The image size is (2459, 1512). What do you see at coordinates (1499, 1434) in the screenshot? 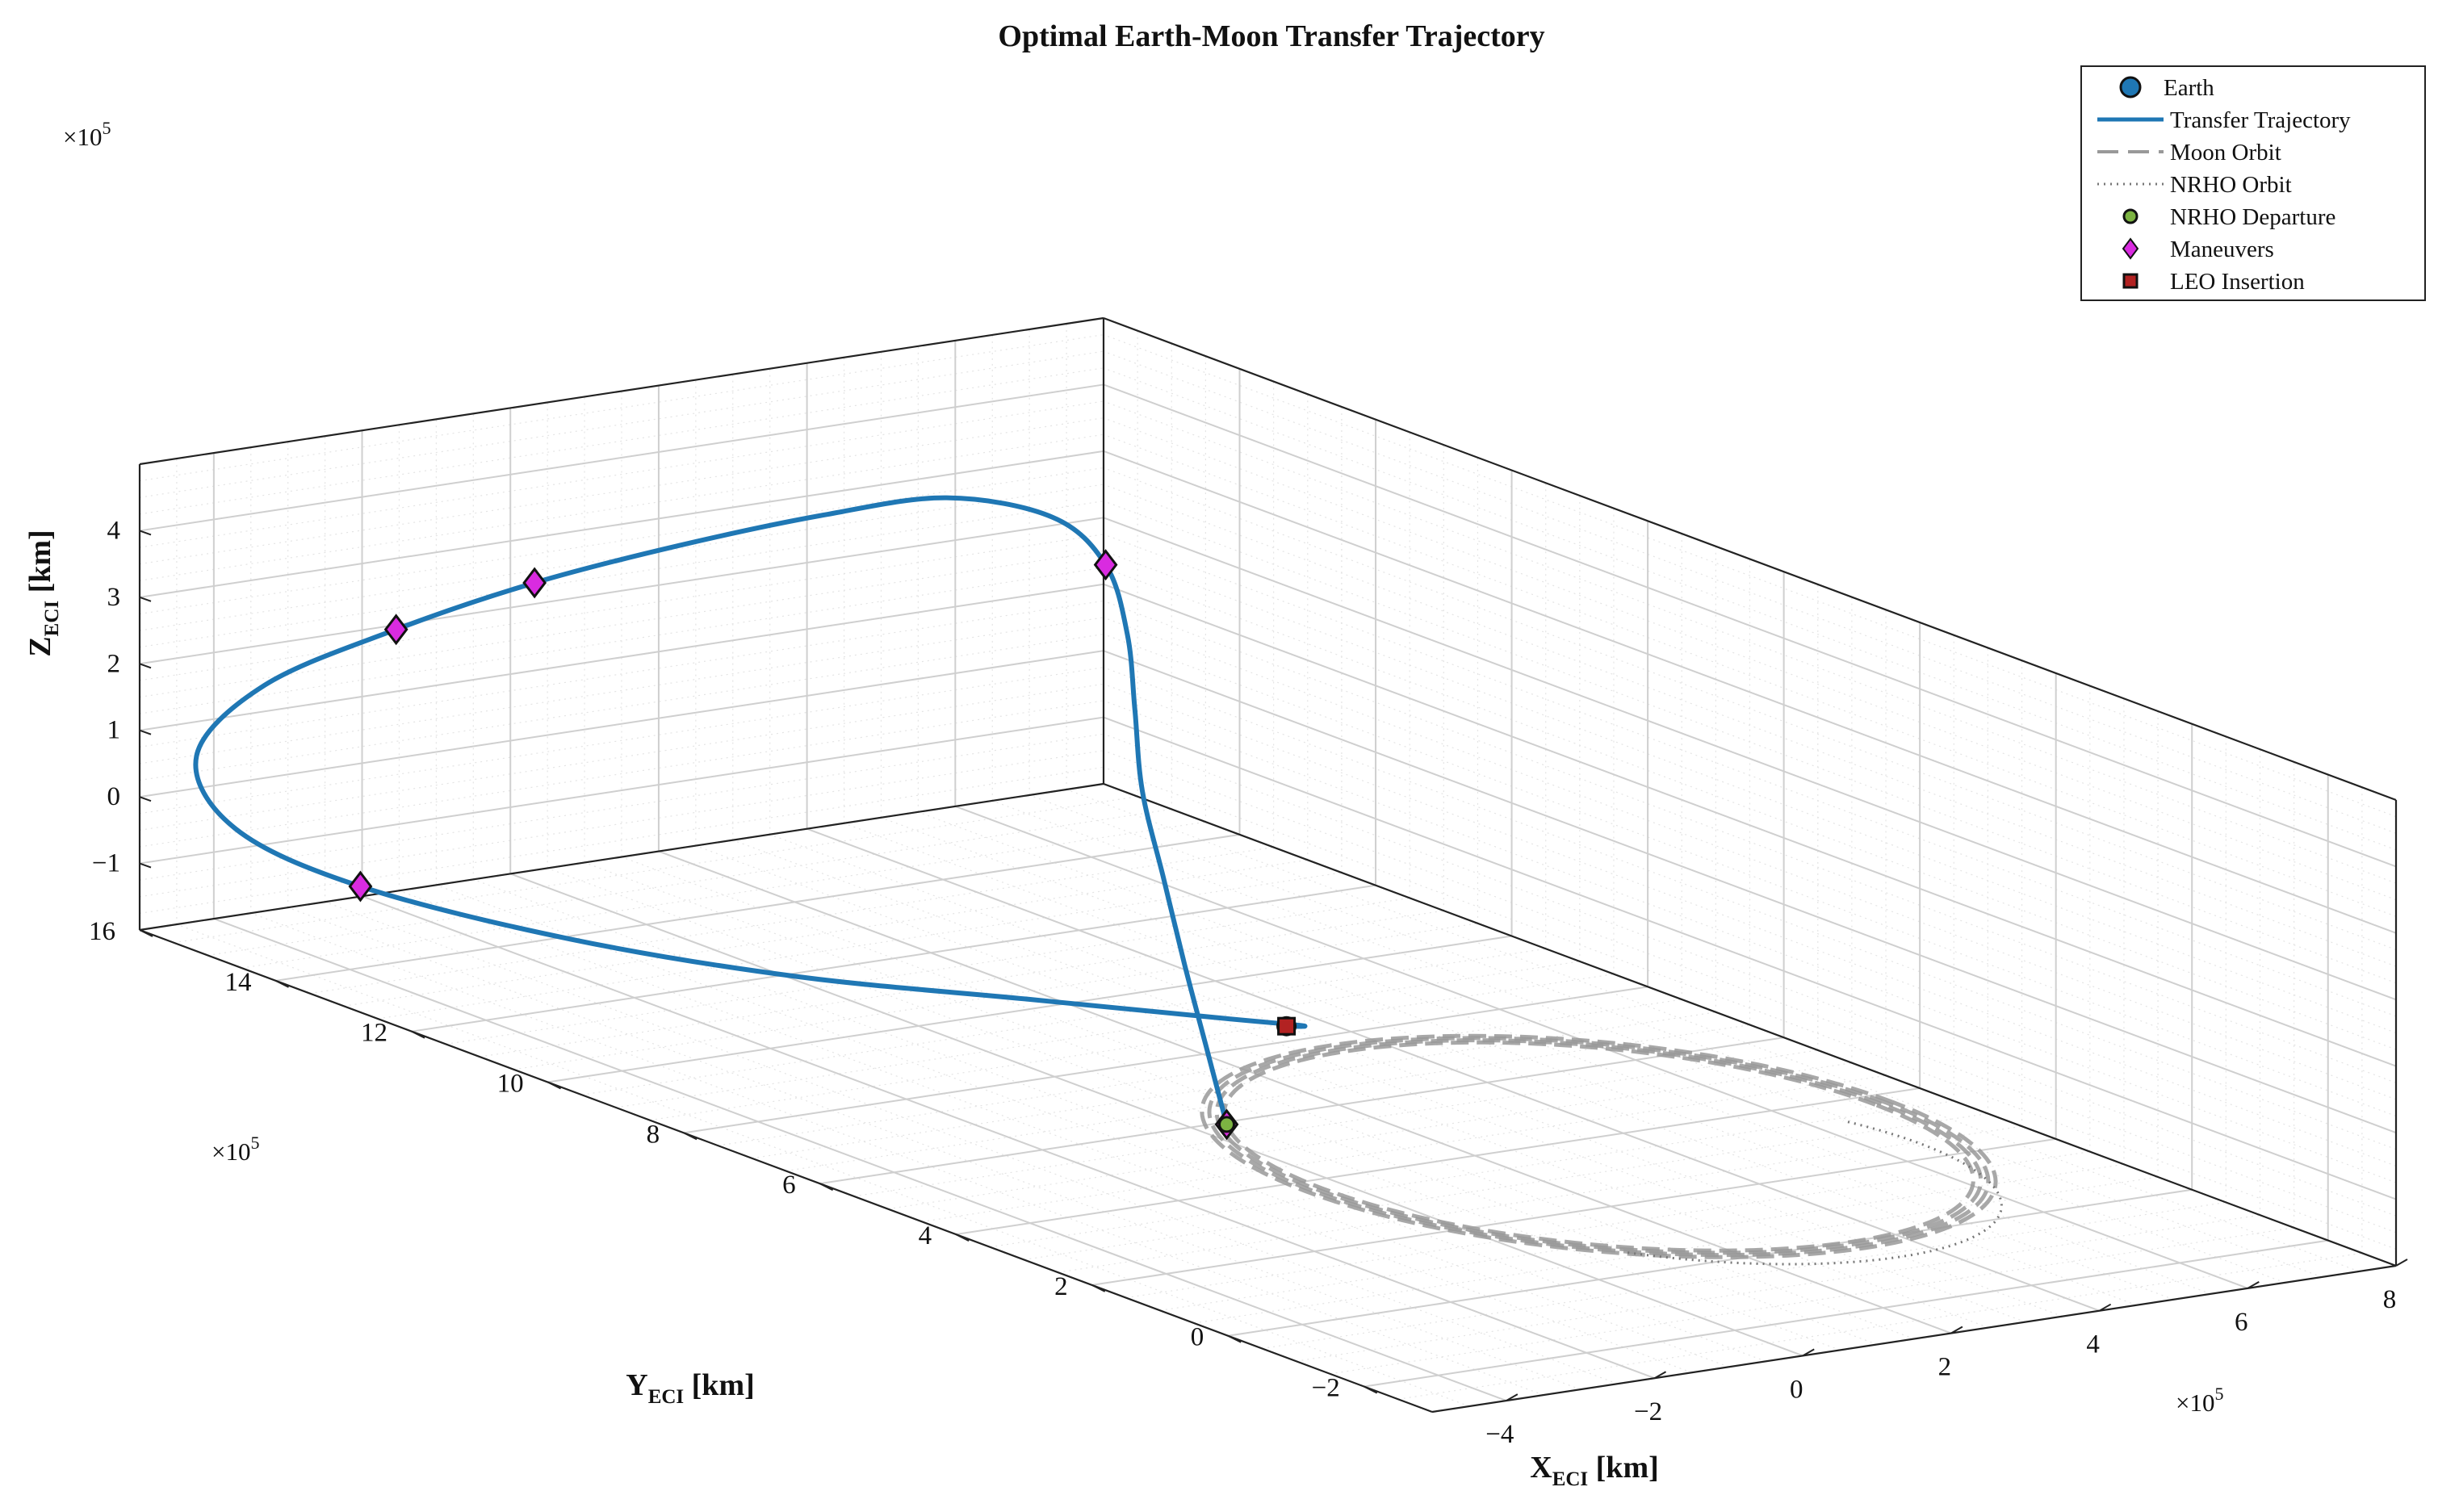
I see `x-tick-label: −4` at bounding box center [1499, 1434].